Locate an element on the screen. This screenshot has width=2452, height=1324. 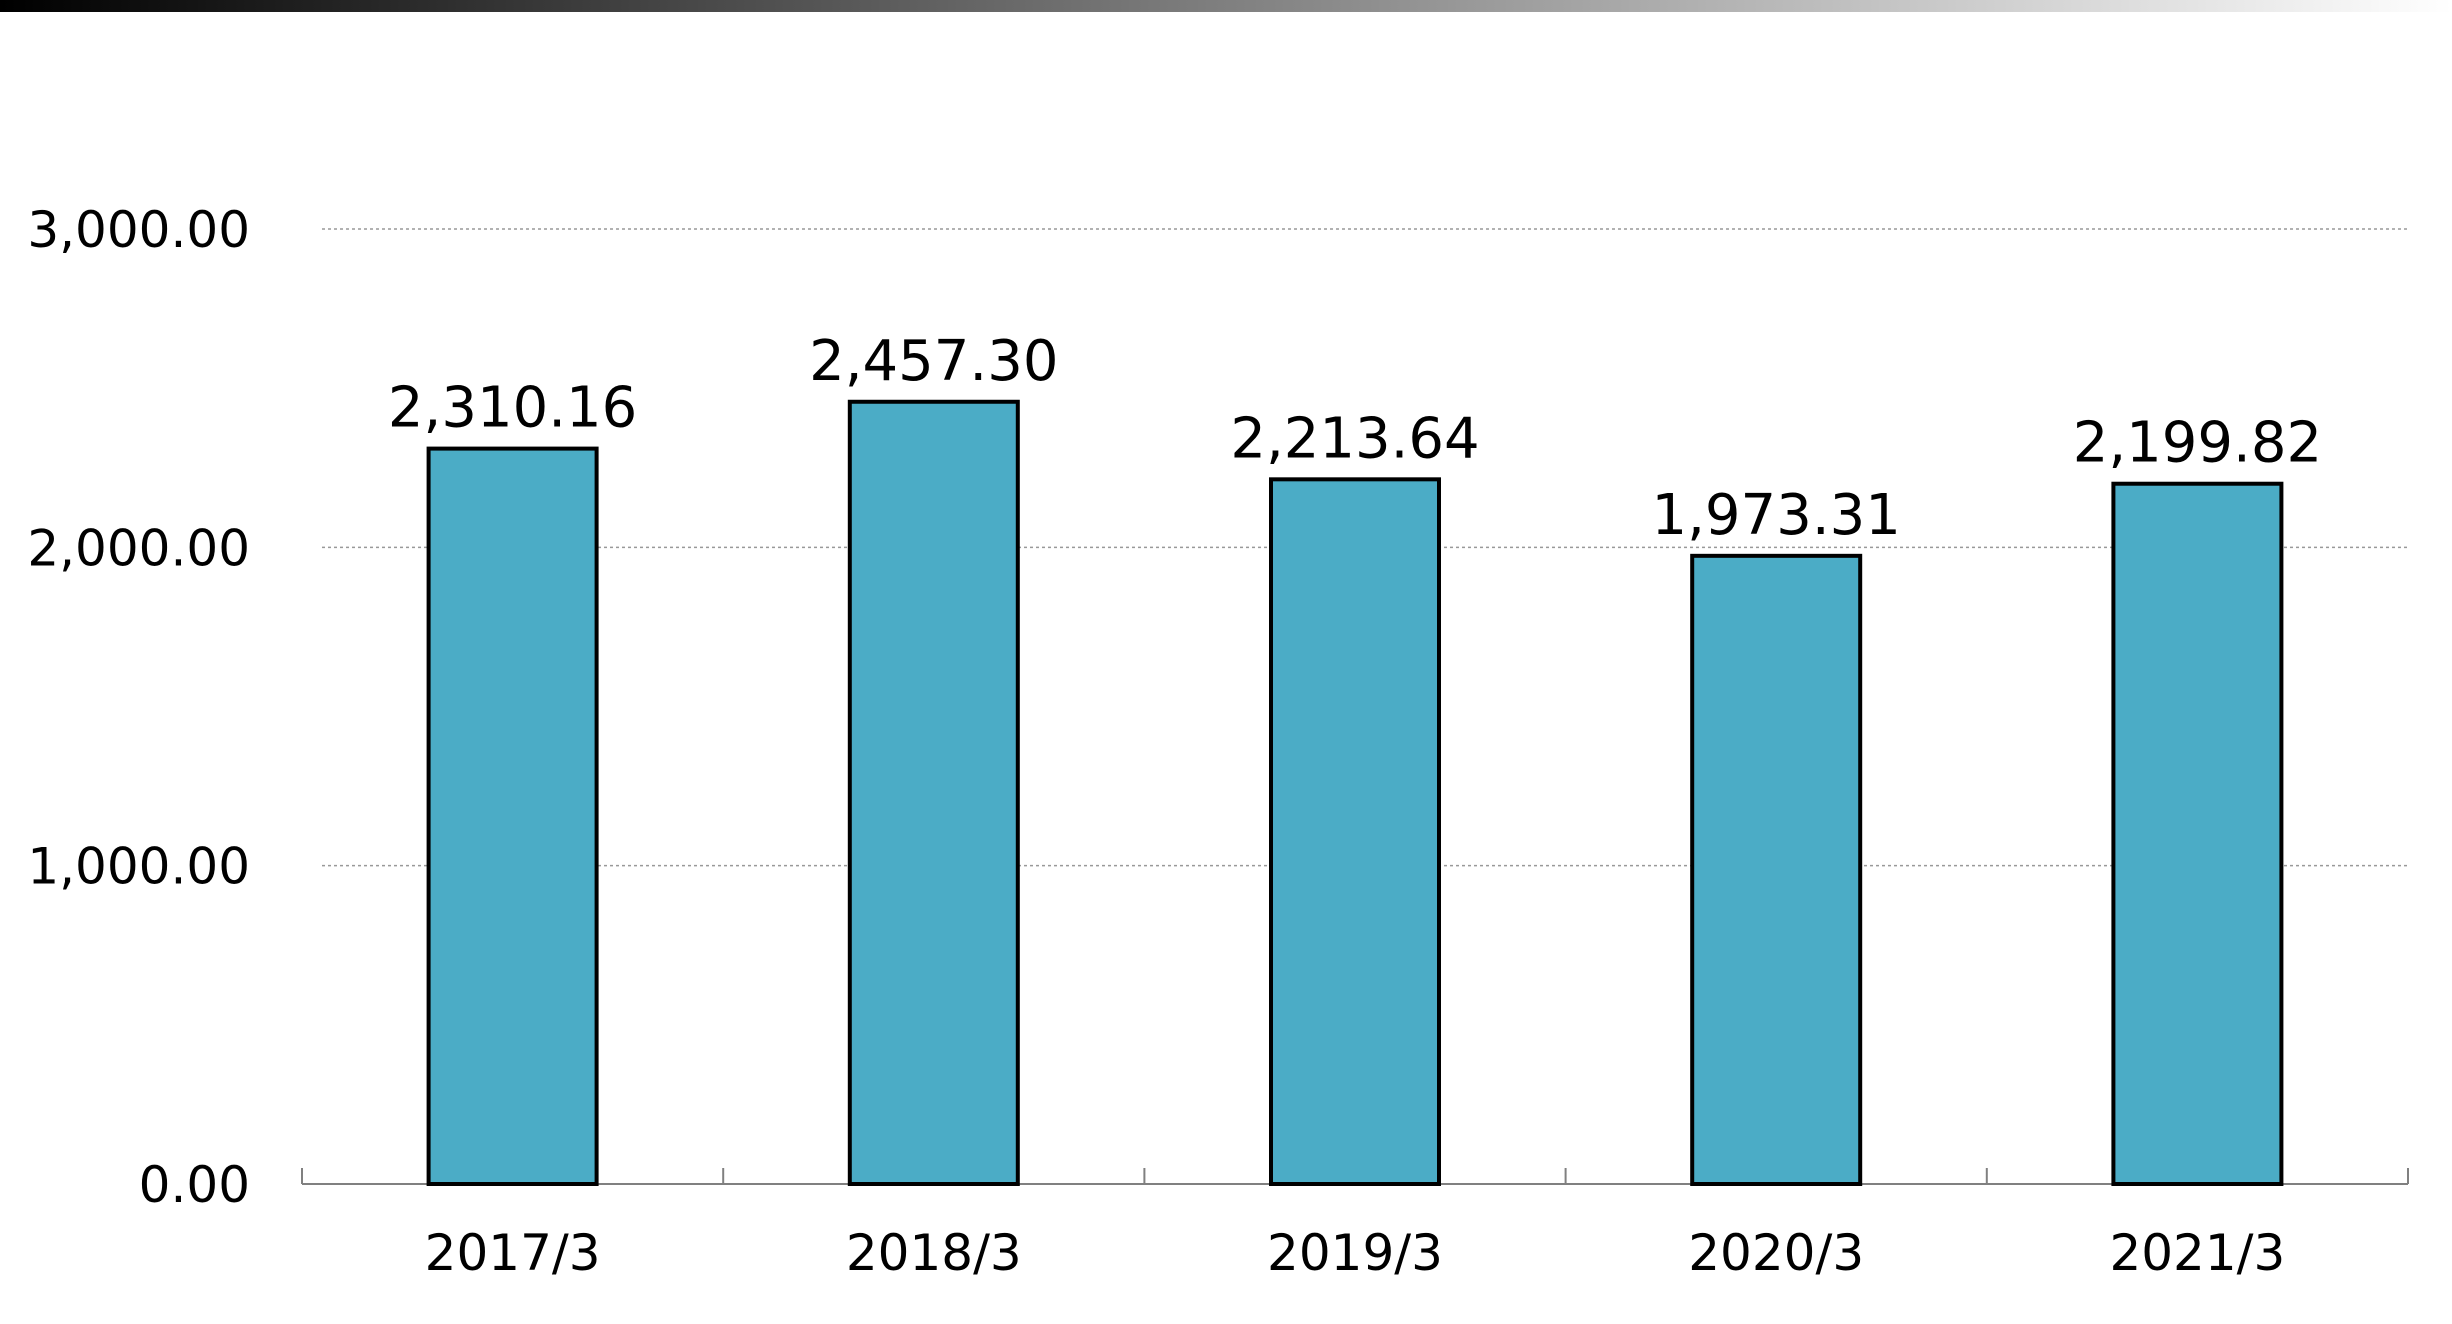
y-axis-ticks: 0.00 1,000.00 2,000.00 3,000.00 is located at coordinates (138, 707).